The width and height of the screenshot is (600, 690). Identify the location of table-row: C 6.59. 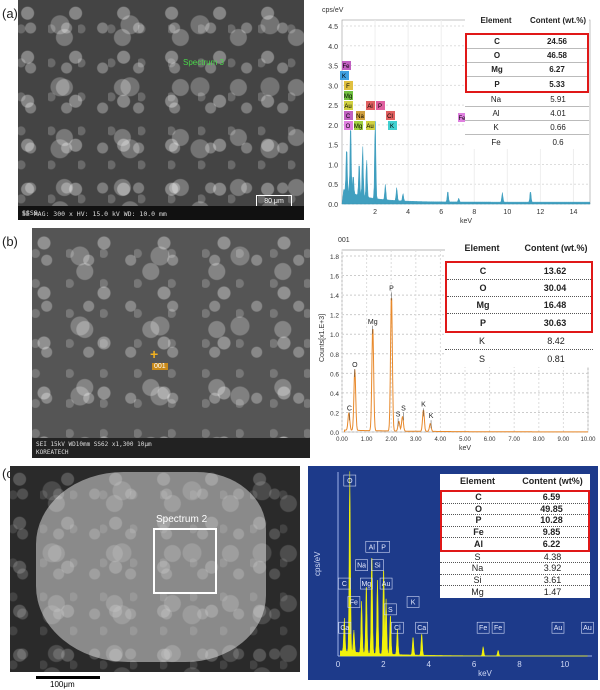
(515, 498).